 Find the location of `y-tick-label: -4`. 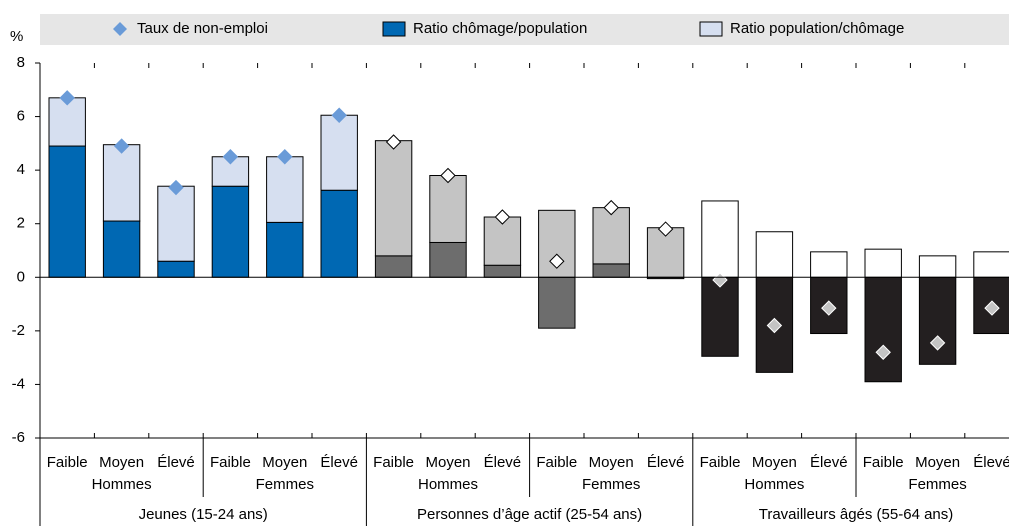

y-tick-label: -4 is located at coordinates (18, 383).